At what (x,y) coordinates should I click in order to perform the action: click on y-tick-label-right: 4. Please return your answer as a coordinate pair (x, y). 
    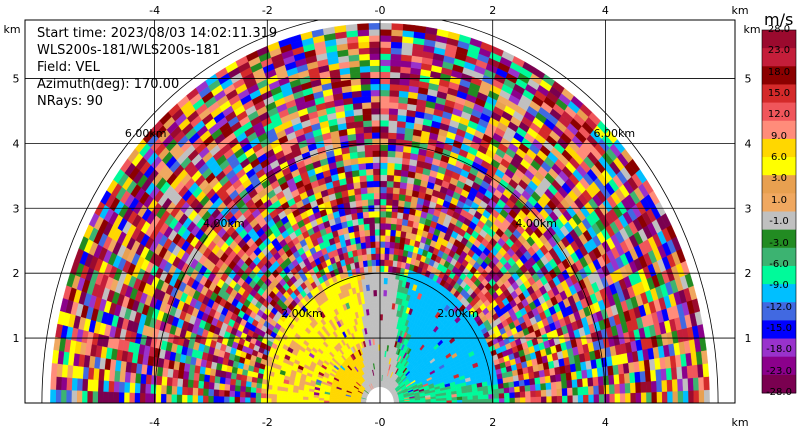
    Looking at the image, I should click on (748, 143).